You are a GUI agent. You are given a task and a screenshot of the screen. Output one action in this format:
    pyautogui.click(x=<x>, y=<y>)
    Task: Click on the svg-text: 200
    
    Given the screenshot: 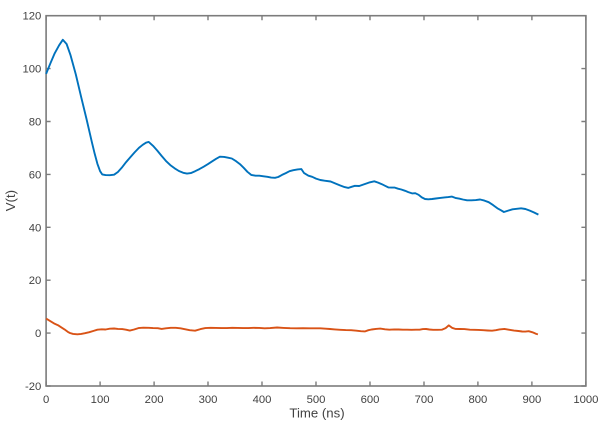 What is the action you would take?
    pyautogui.click(x=154, y=400)
    